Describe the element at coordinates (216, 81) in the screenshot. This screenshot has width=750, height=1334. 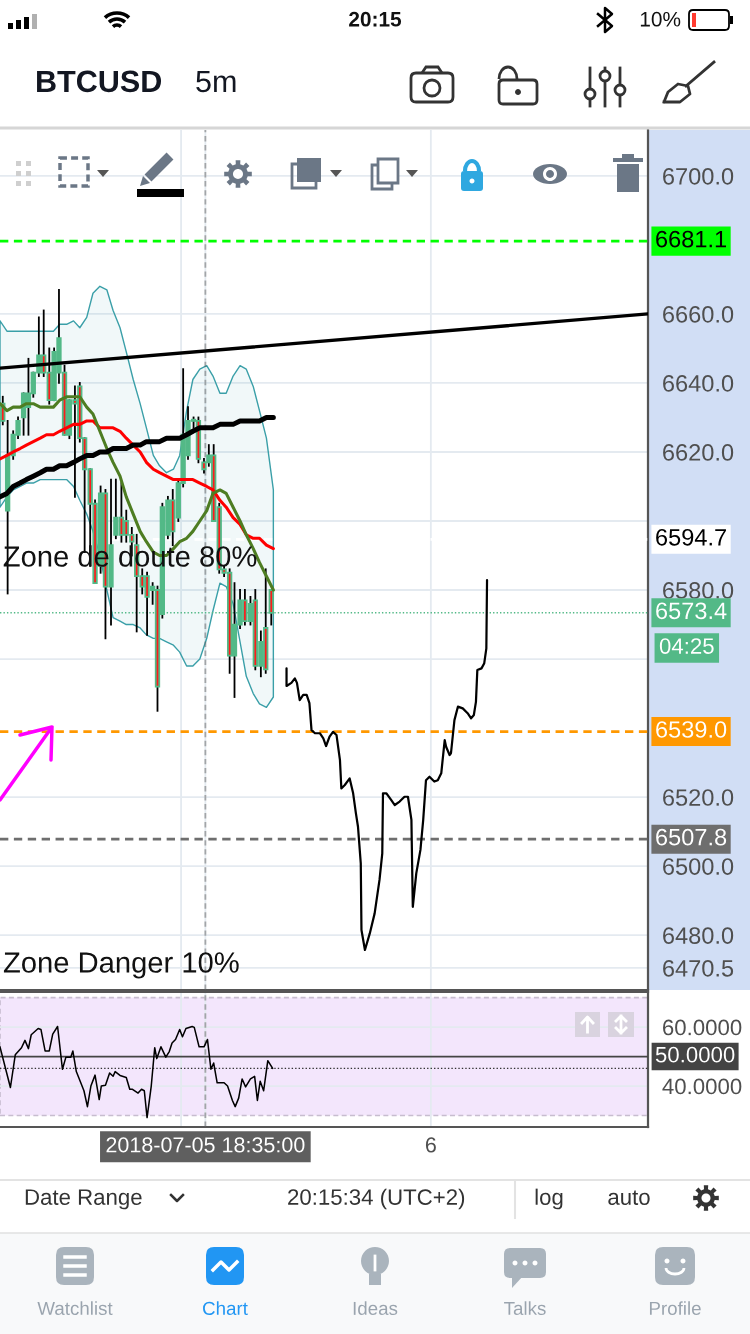
I see `chart-subtitle: 5m` at that location.